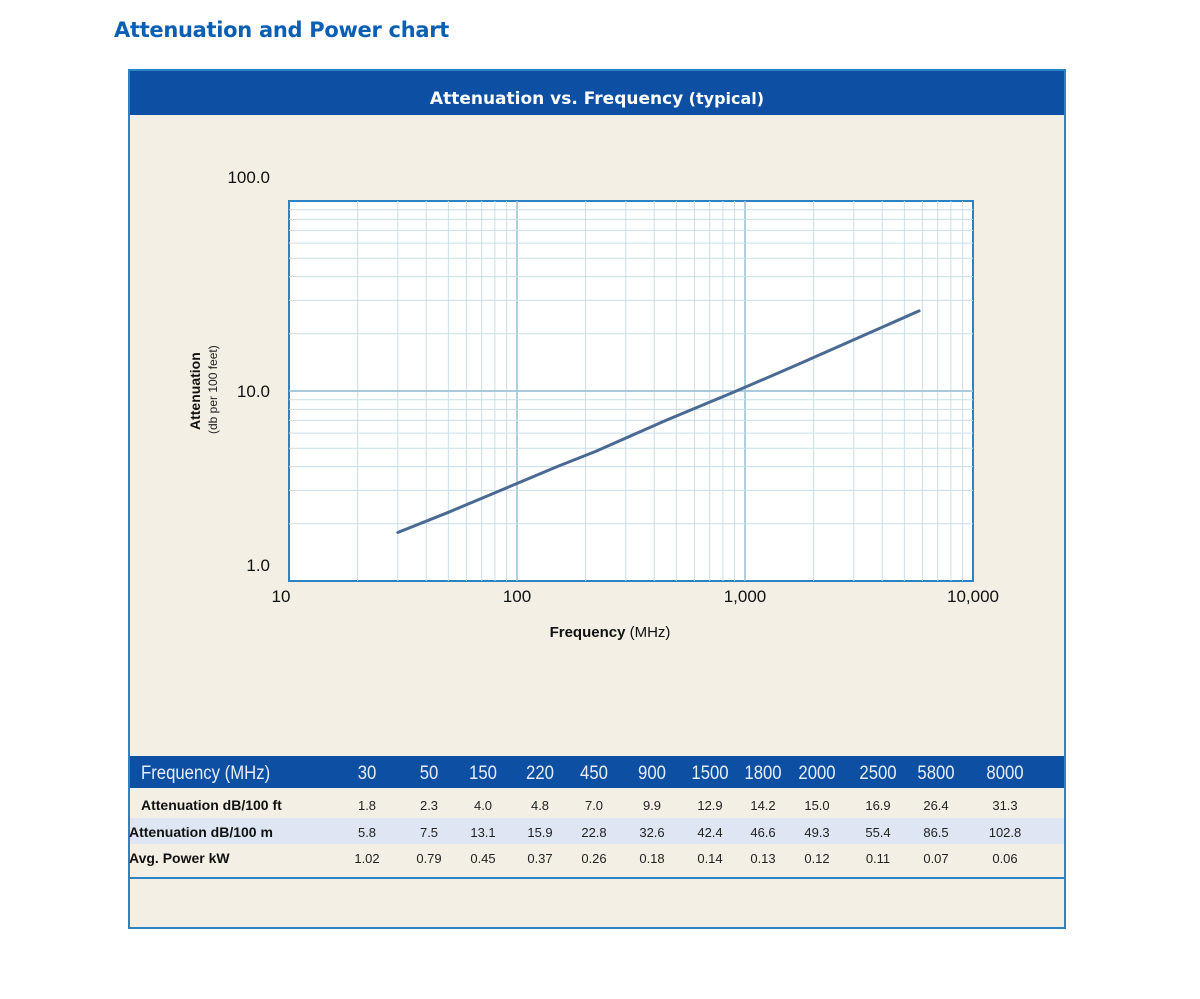 This screenshot has width=1200, height=999. I want to click on table-cell: 49.3, so click(817, 832).